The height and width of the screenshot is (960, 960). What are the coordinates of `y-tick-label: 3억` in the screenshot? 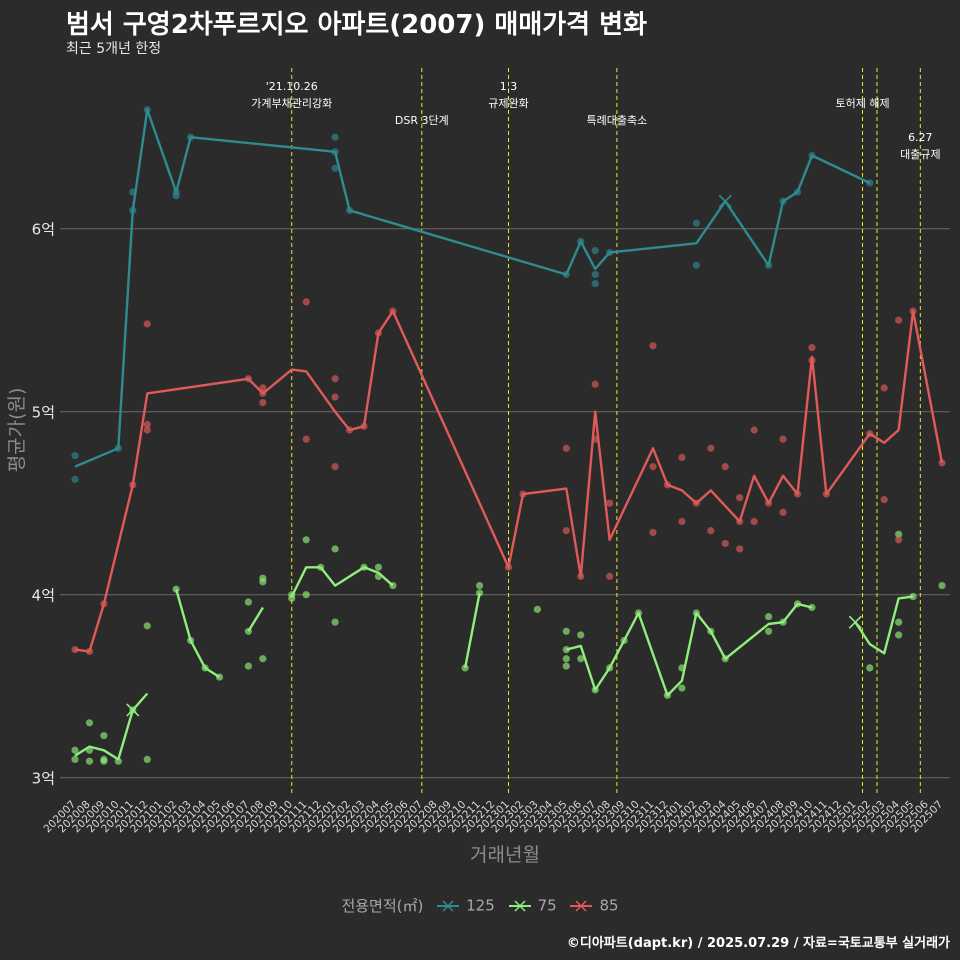 It's located at (43, 779).